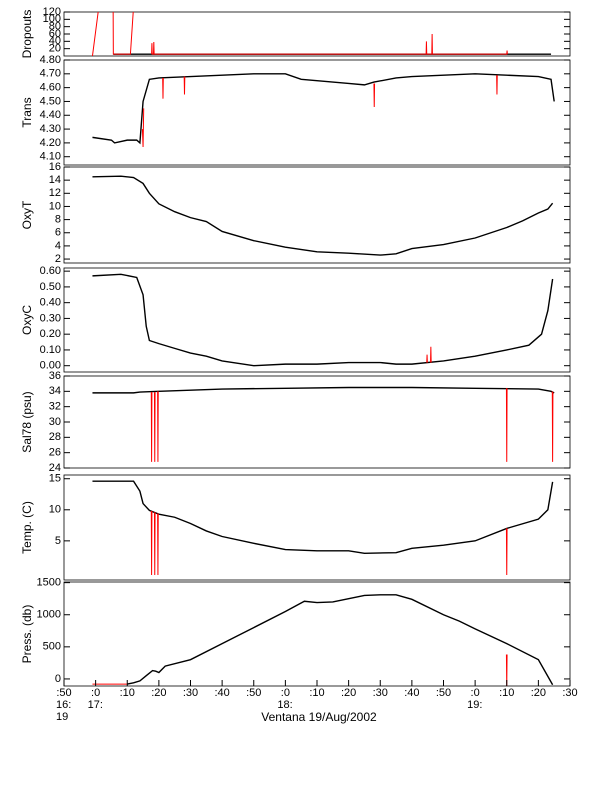 This screenshot has width=612, height=785. Describe the element at coordinates (52, 12) in the screenshot. I see `y-tick-label: 120` at that location.